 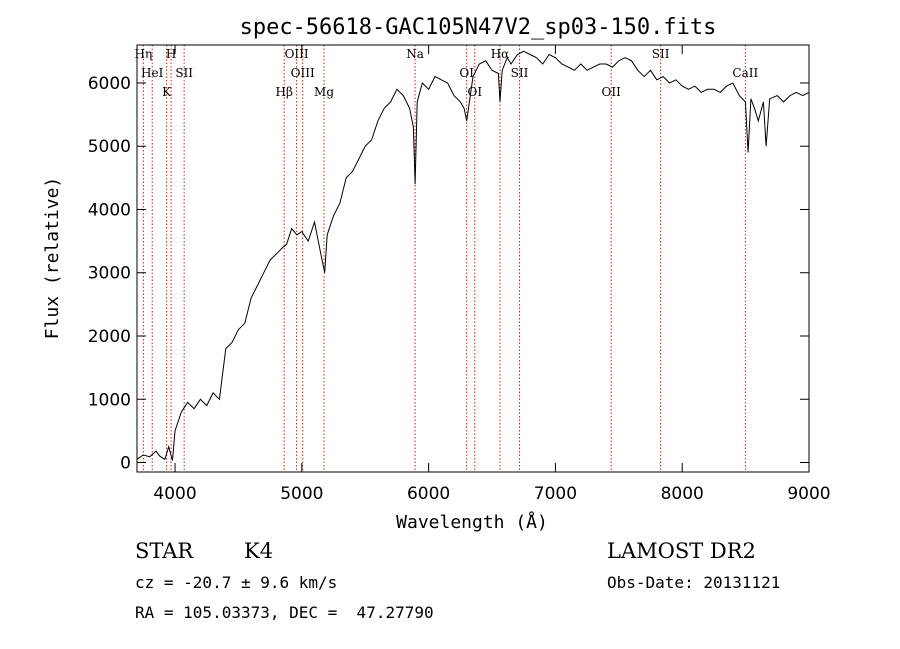 What do you see at coordinates (164, 551) in the screenshot?
I see `object-class: STAR` at bounding box center [164, 551].